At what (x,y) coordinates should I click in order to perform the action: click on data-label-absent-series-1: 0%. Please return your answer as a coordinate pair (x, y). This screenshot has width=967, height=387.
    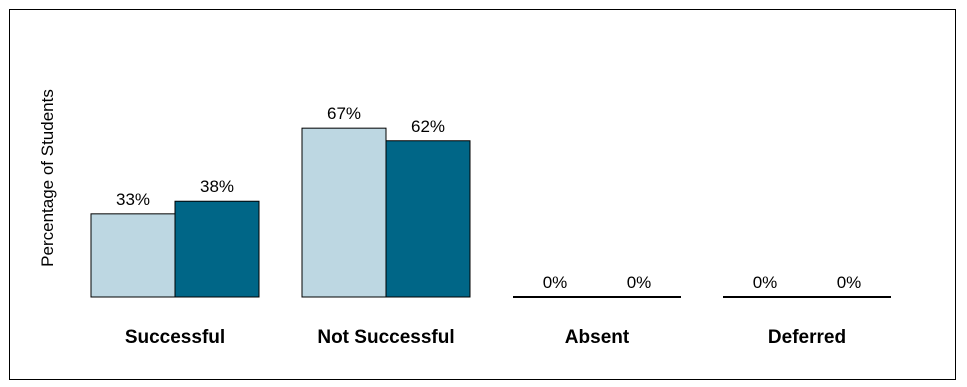
    Looking at the image, I should click on (555, 282).